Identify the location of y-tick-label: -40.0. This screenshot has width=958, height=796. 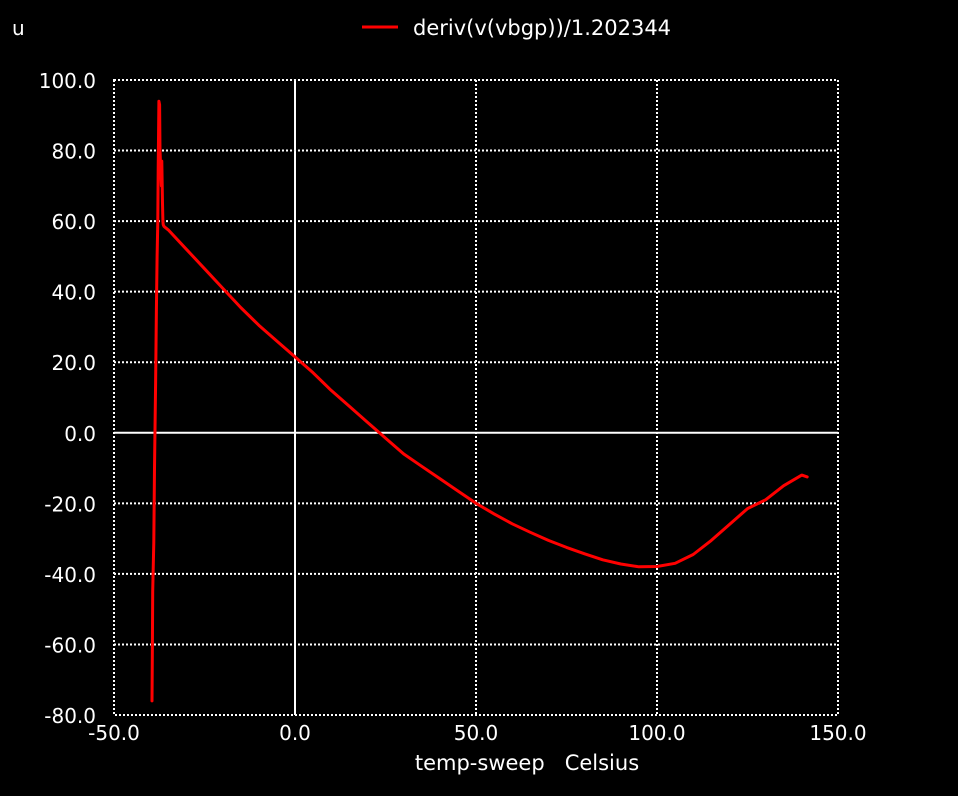
(70, 575).